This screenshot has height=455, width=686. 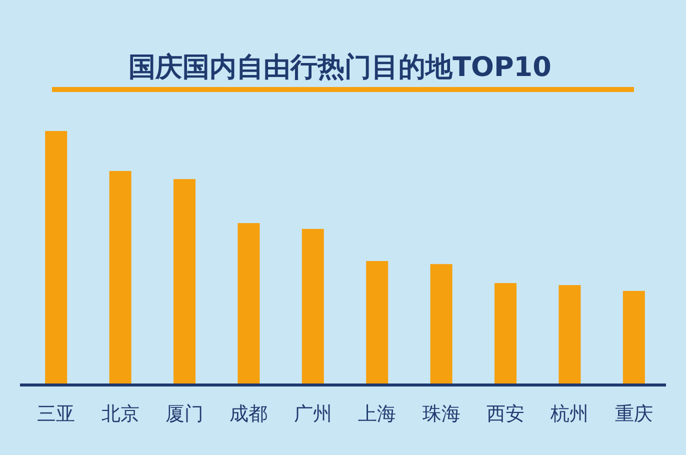 I want to click on x-tick-label: 杭州, so click(x=569, y=414).